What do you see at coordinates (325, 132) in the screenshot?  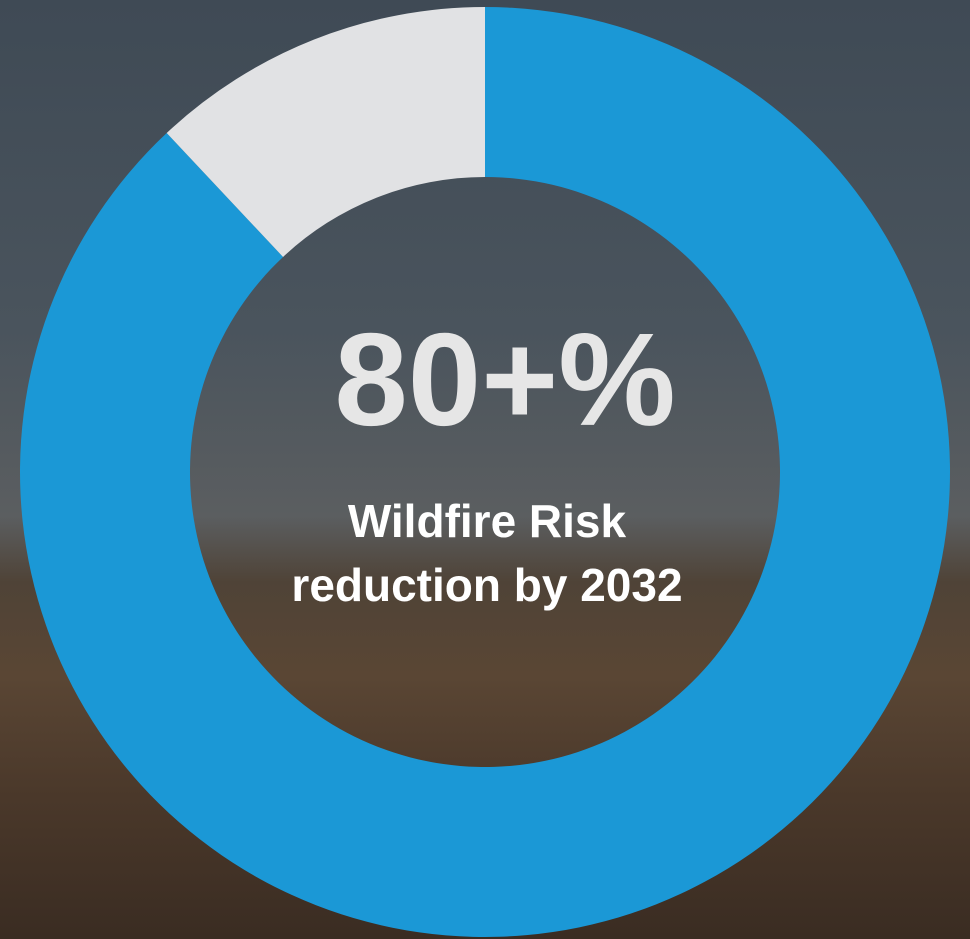 I see `donut-segment` at bounding box center [325, 132].